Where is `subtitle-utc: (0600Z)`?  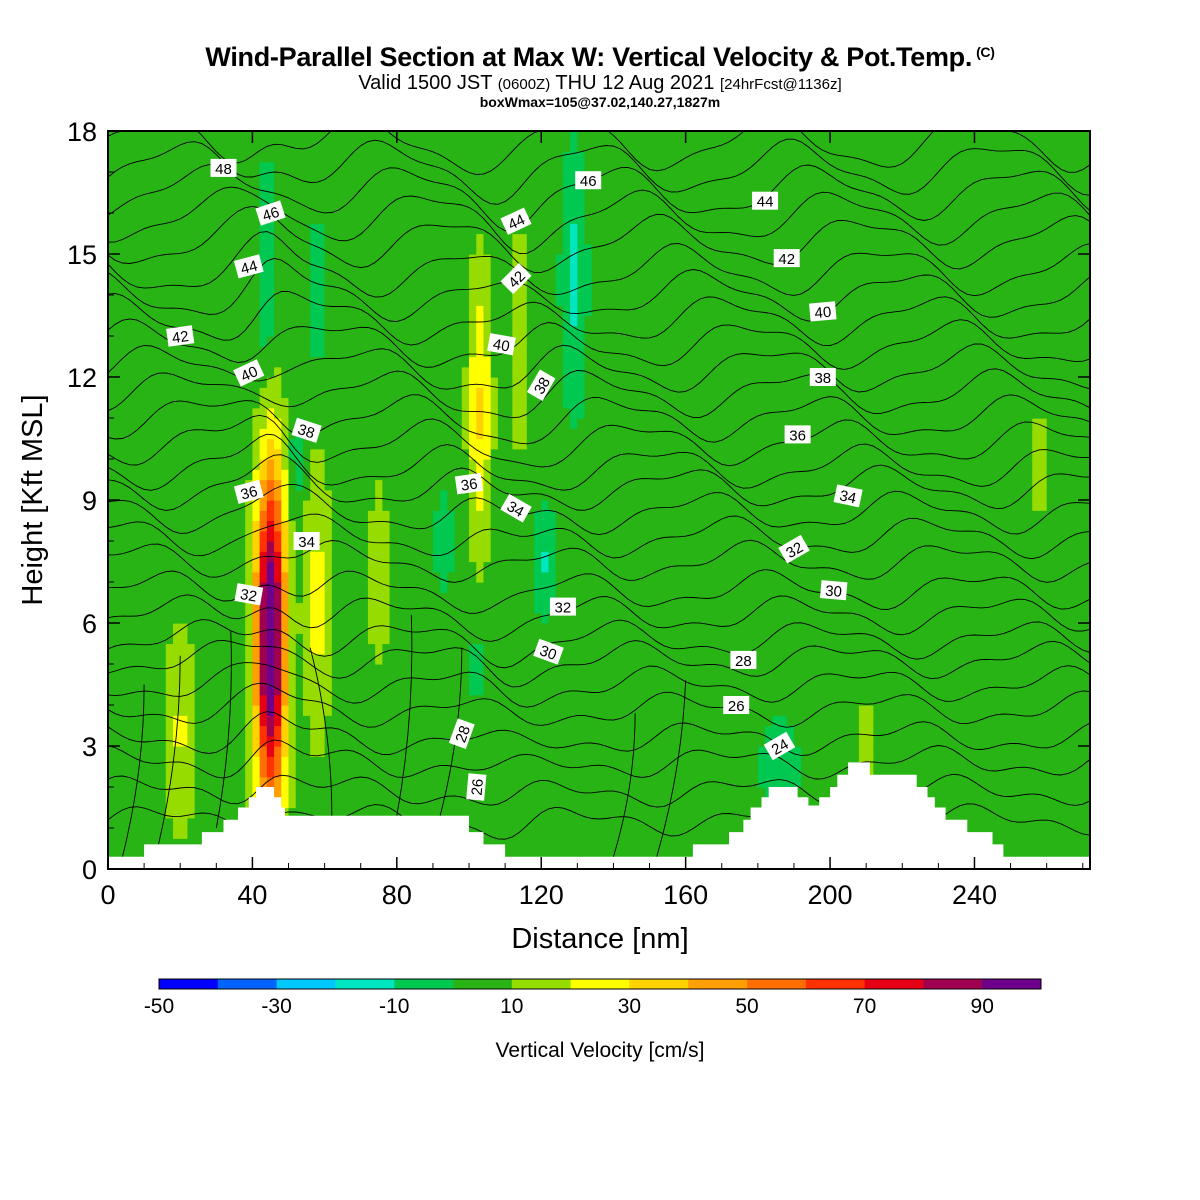
subtitle-utc: (0600Z) is located at coordinates (524, 84).